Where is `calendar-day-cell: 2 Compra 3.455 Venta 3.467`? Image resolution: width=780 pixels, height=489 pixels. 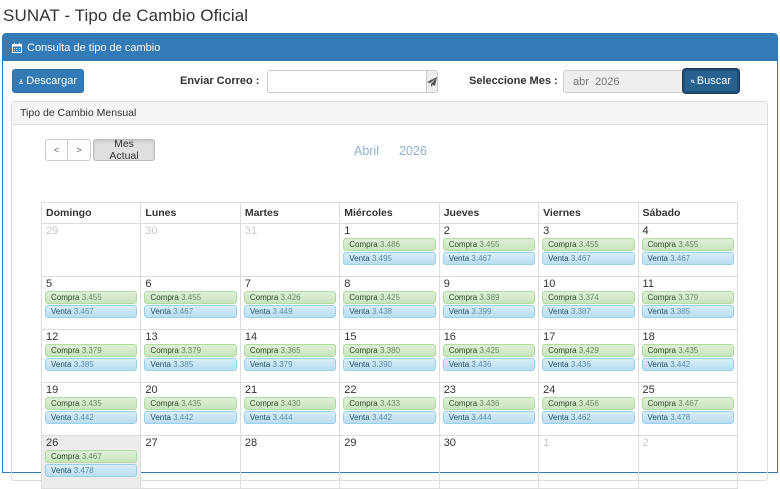
calendar-day-cell: 2 Compra 3.455 Venta 3.467 is located at coordinates (489, 250).